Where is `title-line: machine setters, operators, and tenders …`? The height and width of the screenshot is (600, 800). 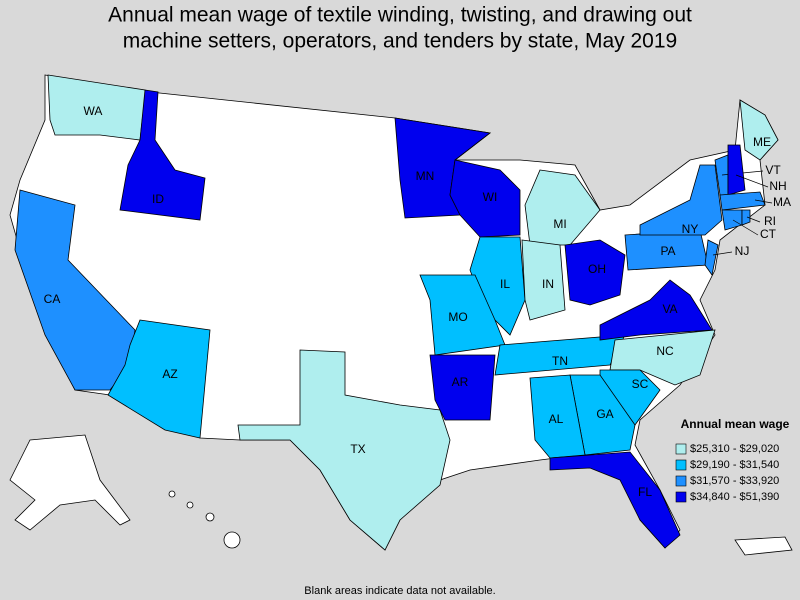
title-line: machine setters, operators, and tenders … is located at coordinates (400, 41).